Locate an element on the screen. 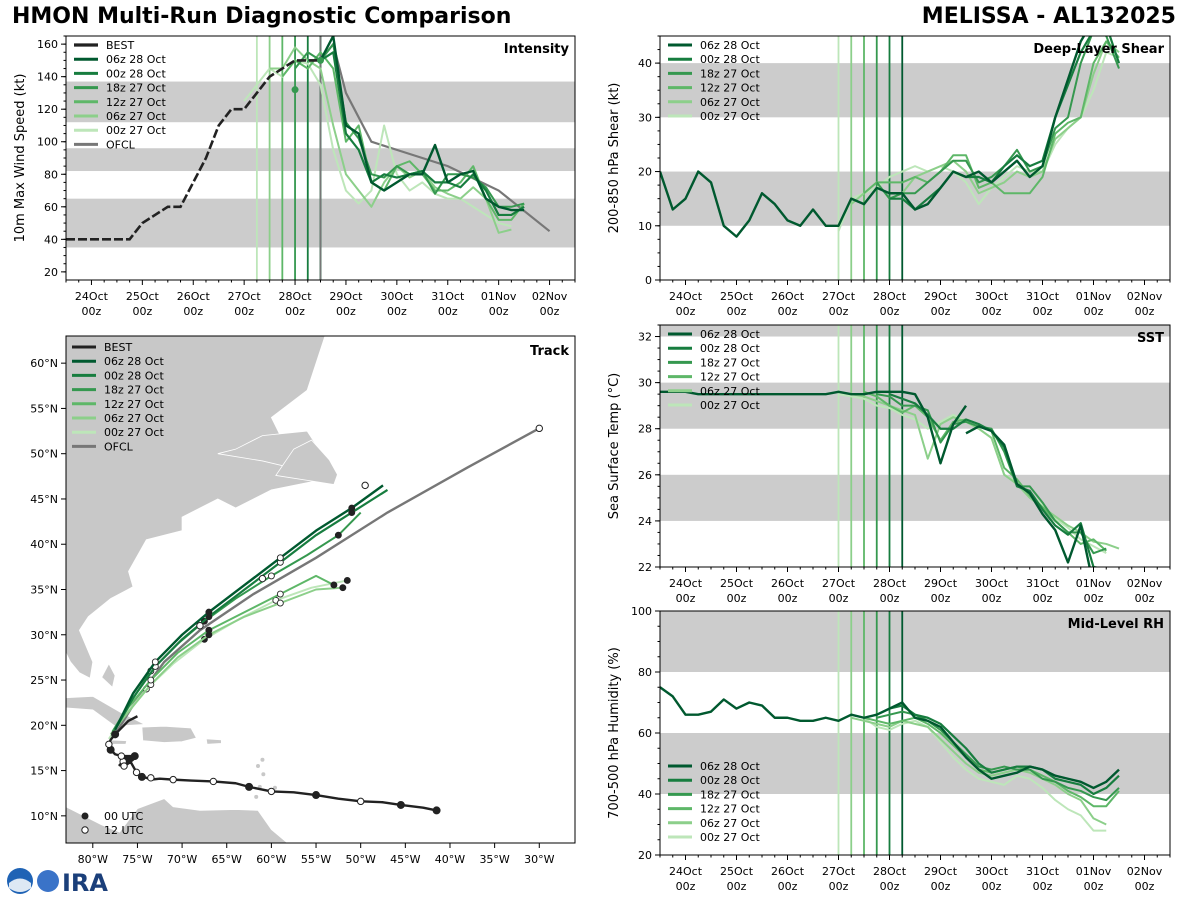 This screenshot has width=1200, height=900. legend-label: BEST is located at coordinates (118, 347).